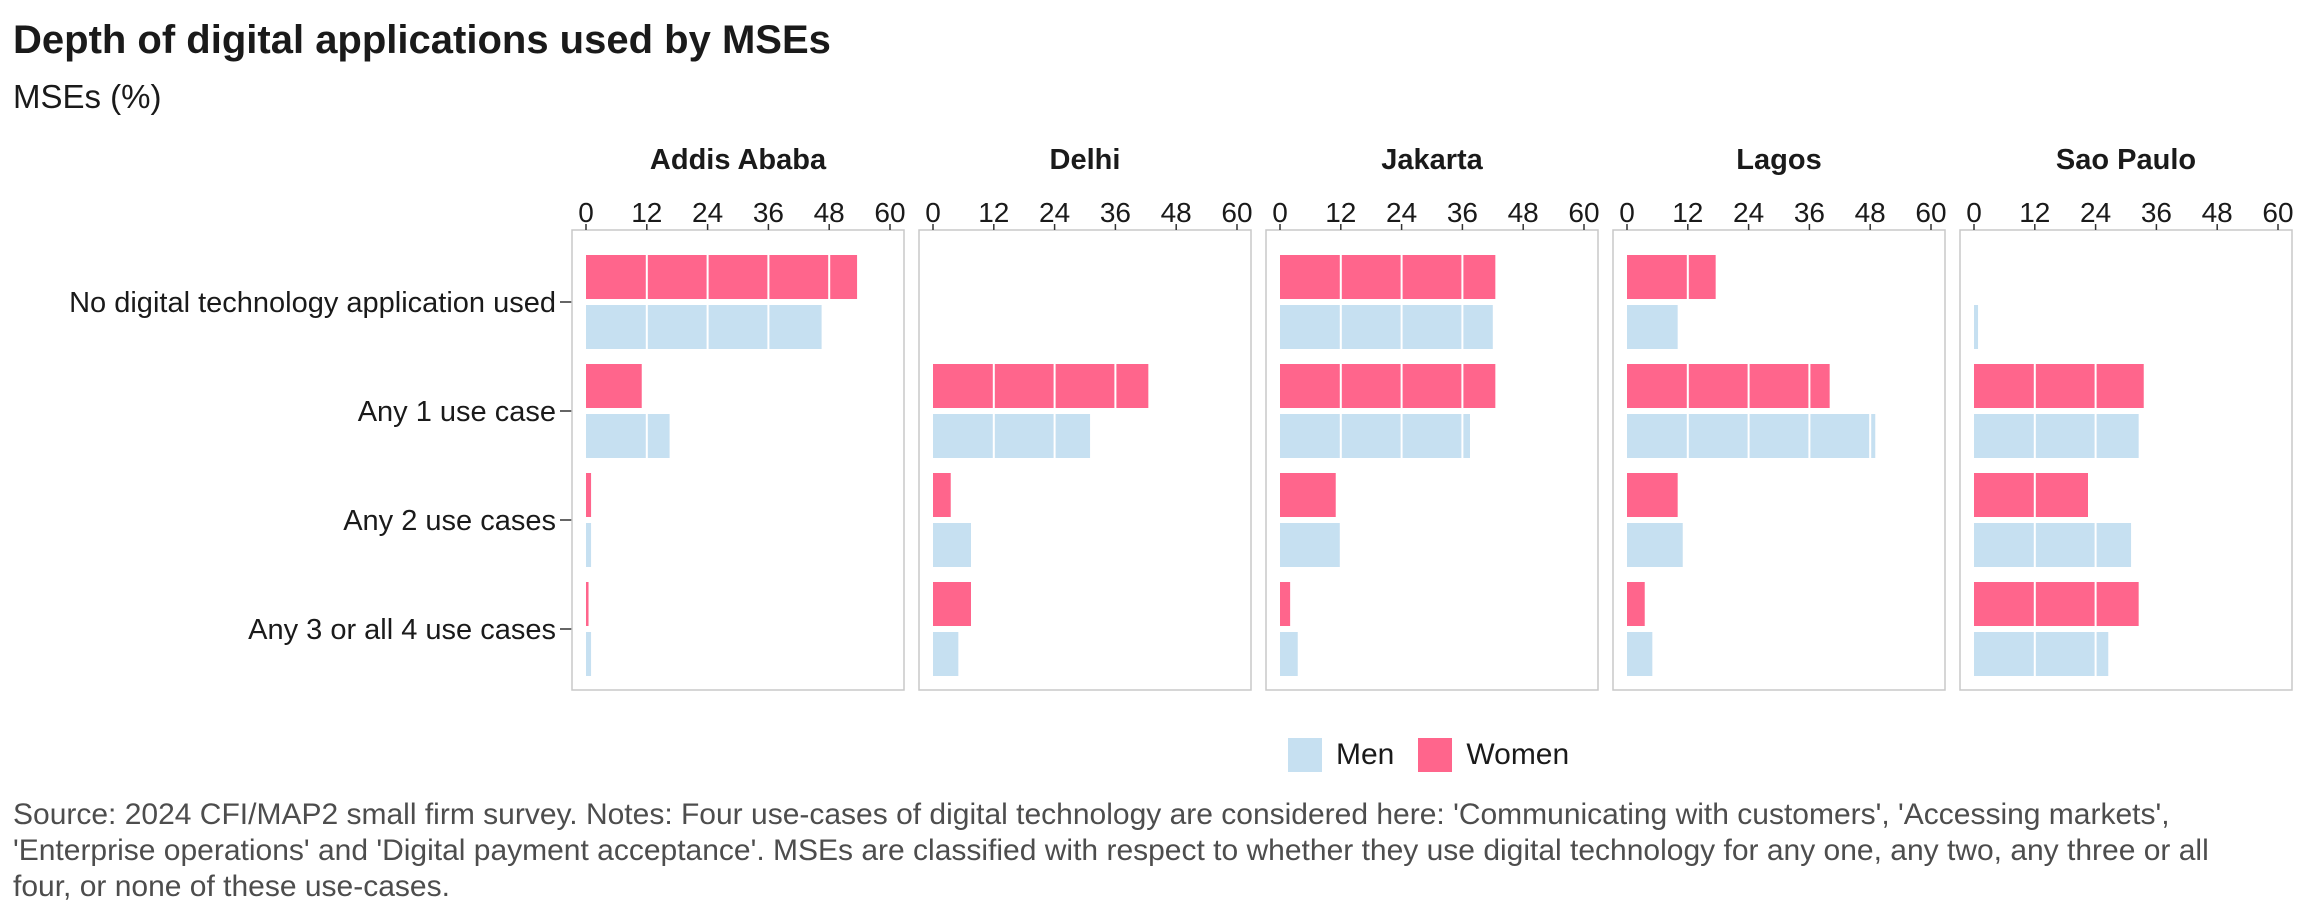  Describe the element at coordinates (1652, 495) in the screenshot. I see `bar-lagos-any-2-use-cases-women` at that location.